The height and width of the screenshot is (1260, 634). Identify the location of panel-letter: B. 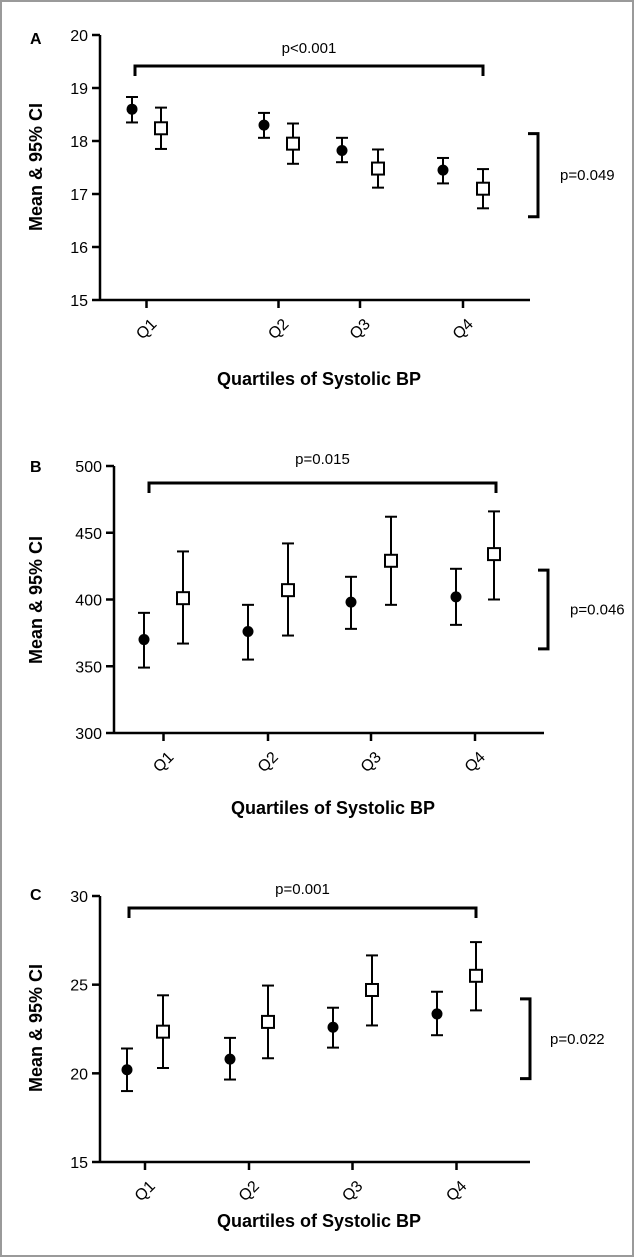
(36, 467).